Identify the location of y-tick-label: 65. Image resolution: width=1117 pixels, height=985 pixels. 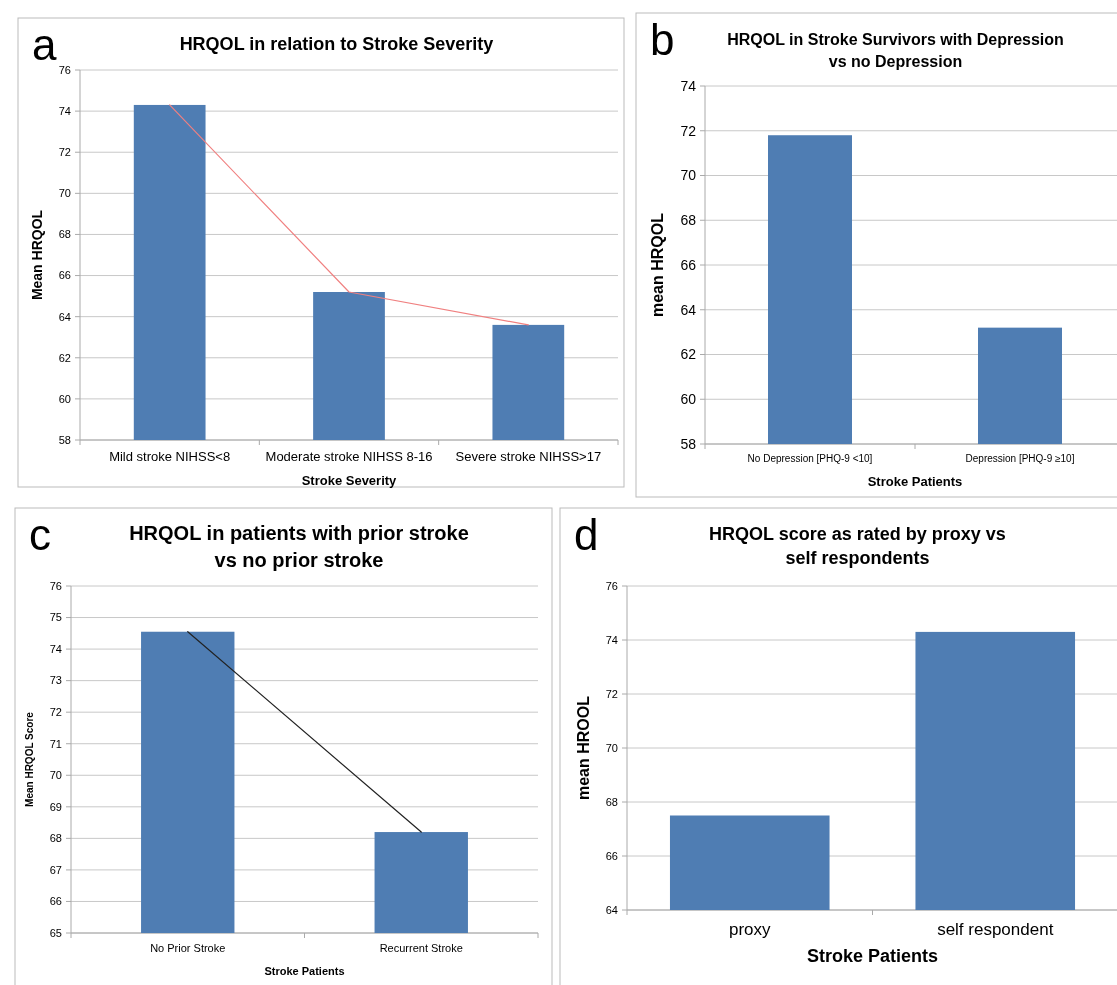
(55, 932).